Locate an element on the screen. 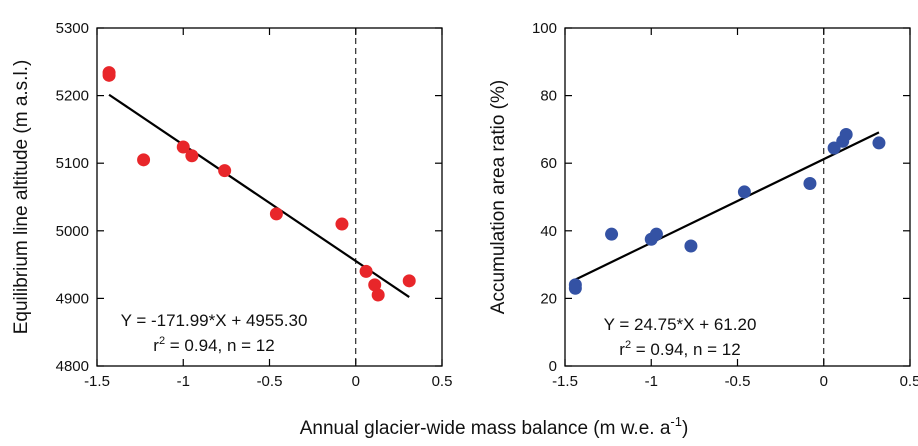 Image resolution: width=918 pixels, height=446 pixels. y-tick-label: 4900 is located at coordinates (72, 298).